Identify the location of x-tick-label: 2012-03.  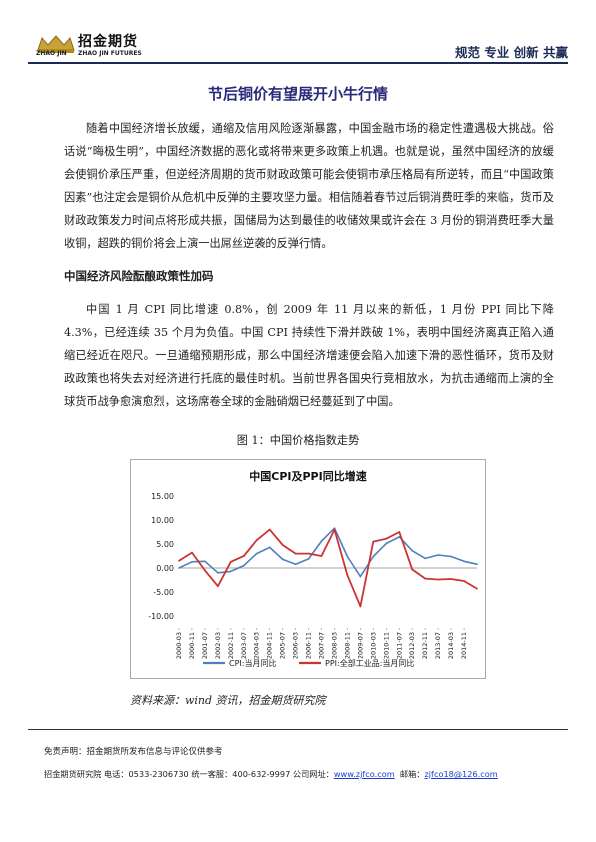
(412, 645).